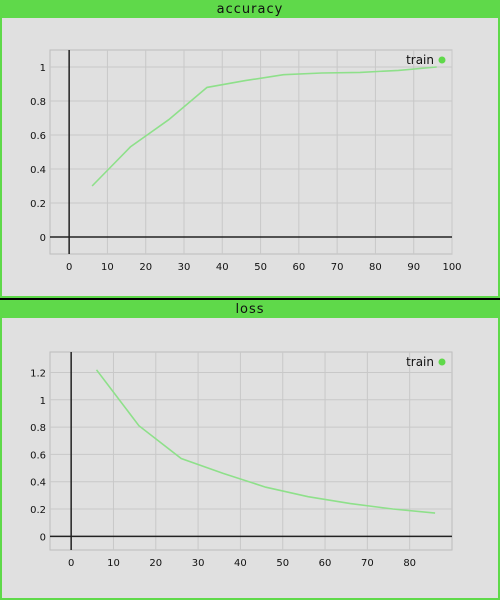 This screenshot has height=600, width=500. Describe the element at coordinates (250, 310) in the screenshot. I see `loss-panel-title: loss` at that location.